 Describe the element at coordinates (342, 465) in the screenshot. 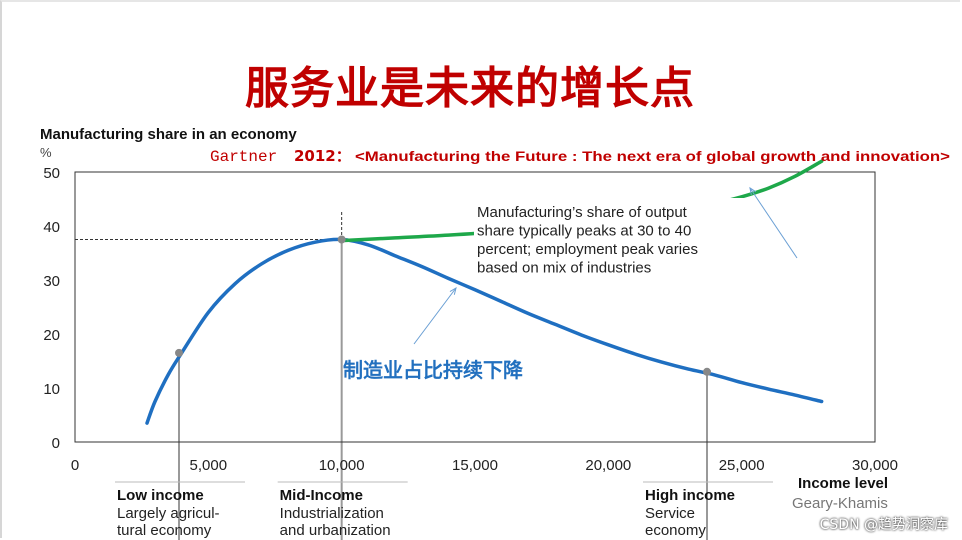

I see `x-tick-label: 10,000` at that location.